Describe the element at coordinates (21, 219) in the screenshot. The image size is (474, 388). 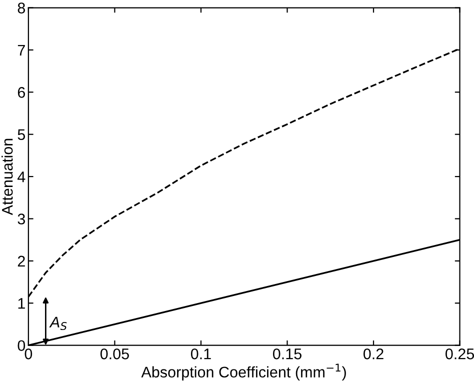
I see `y-tick-label: 3` at that location.